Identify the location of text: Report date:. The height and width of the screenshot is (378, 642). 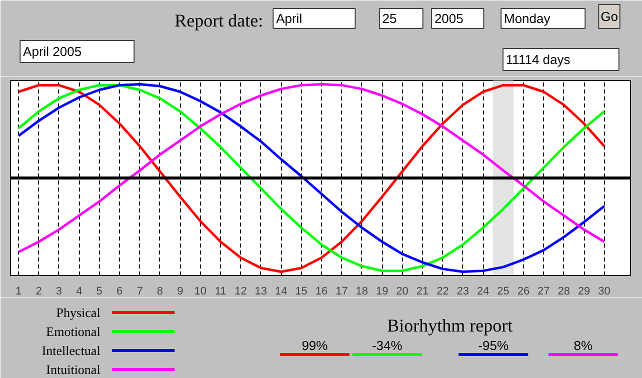
(219, 20).